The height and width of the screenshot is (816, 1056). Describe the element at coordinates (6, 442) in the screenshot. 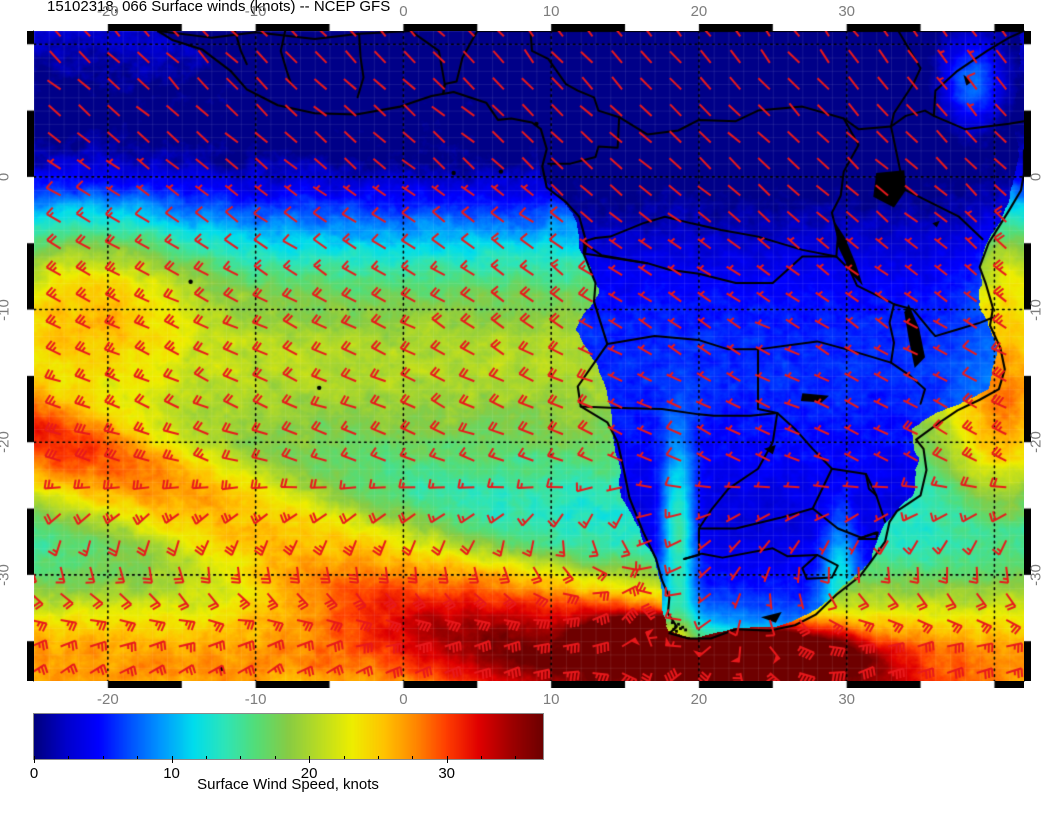

I see `y-axis-label-left-neg20: -20` at that location.